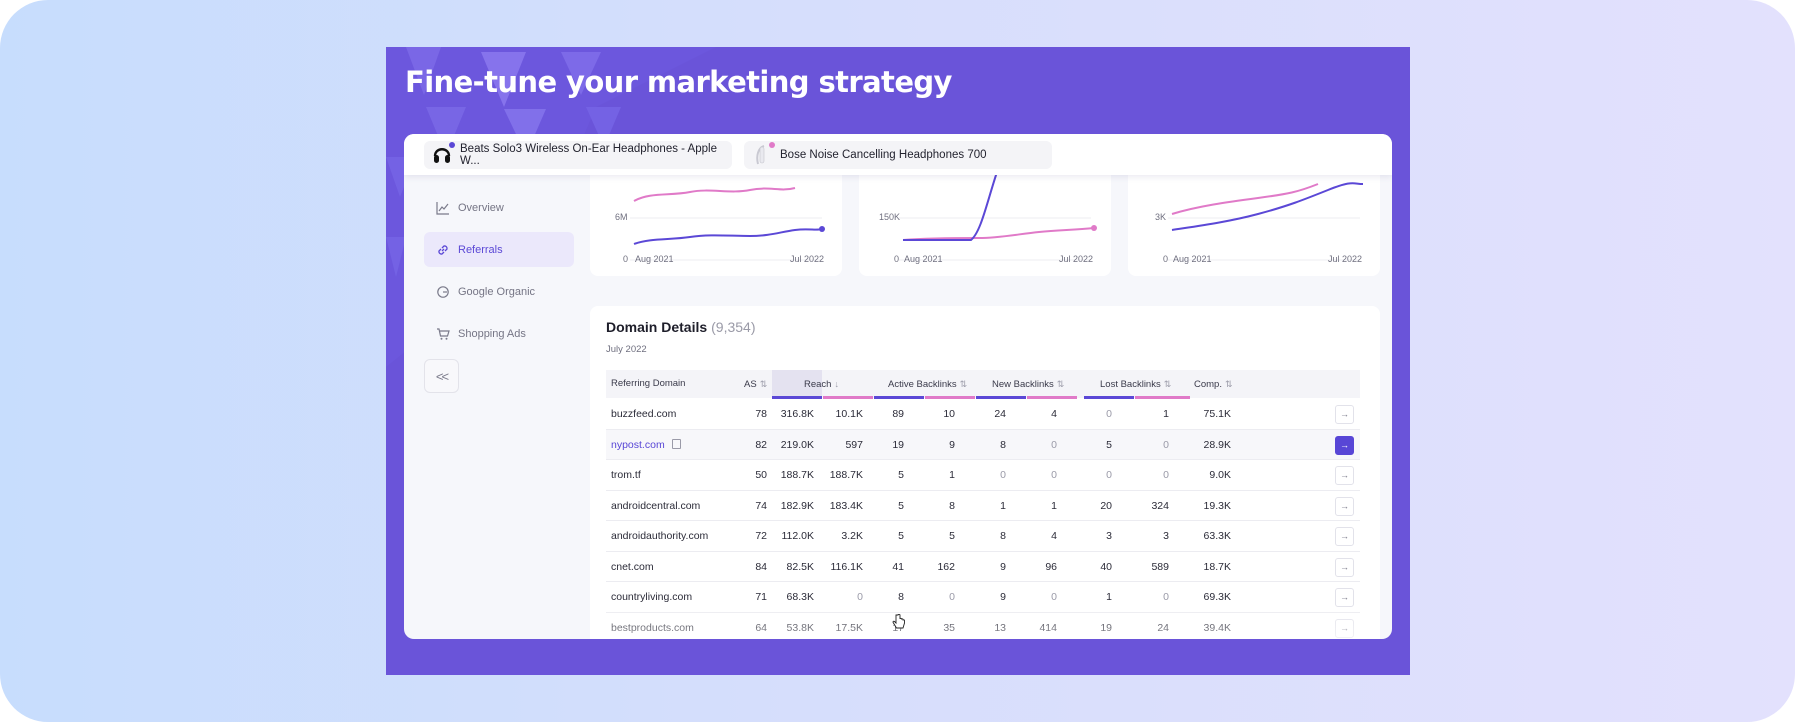  Describe the element at coordinates (443, 208) in the screenshot. I see `line-chart-icon` at that location.